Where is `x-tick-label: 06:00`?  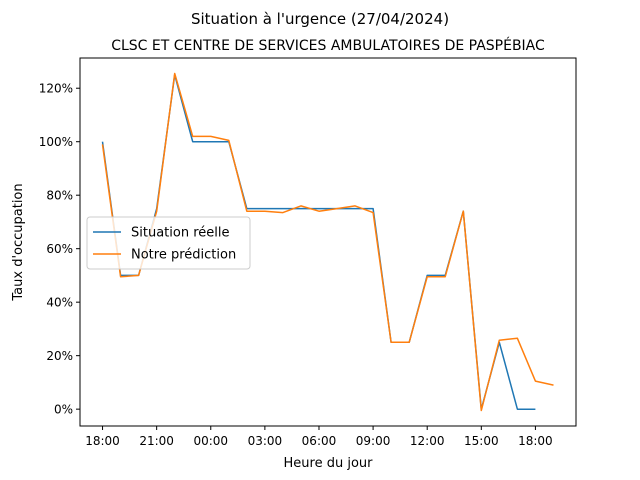 x-tick-label: 06:00 is located at coordinates (319, 441).